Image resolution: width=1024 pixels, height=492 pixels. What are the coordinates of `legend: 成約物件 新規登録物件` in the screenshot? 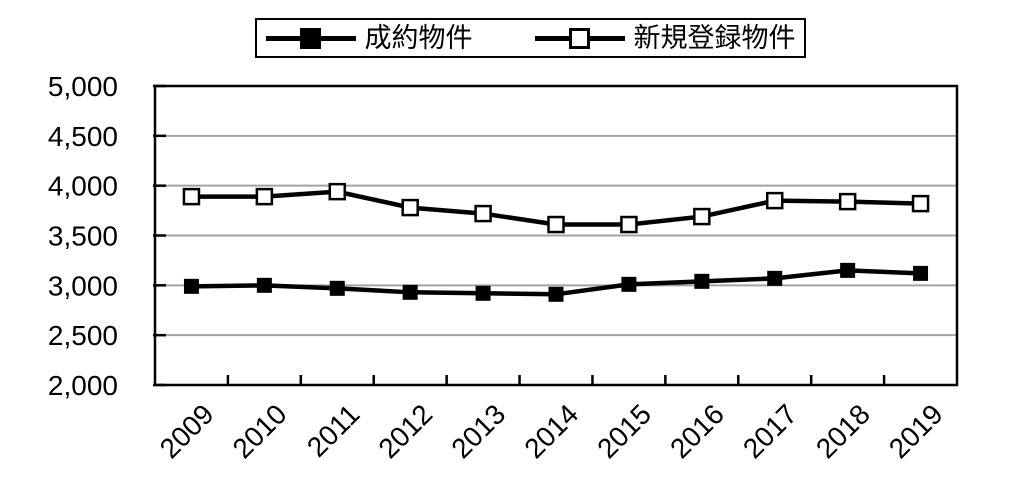 It's located at (530, 38).